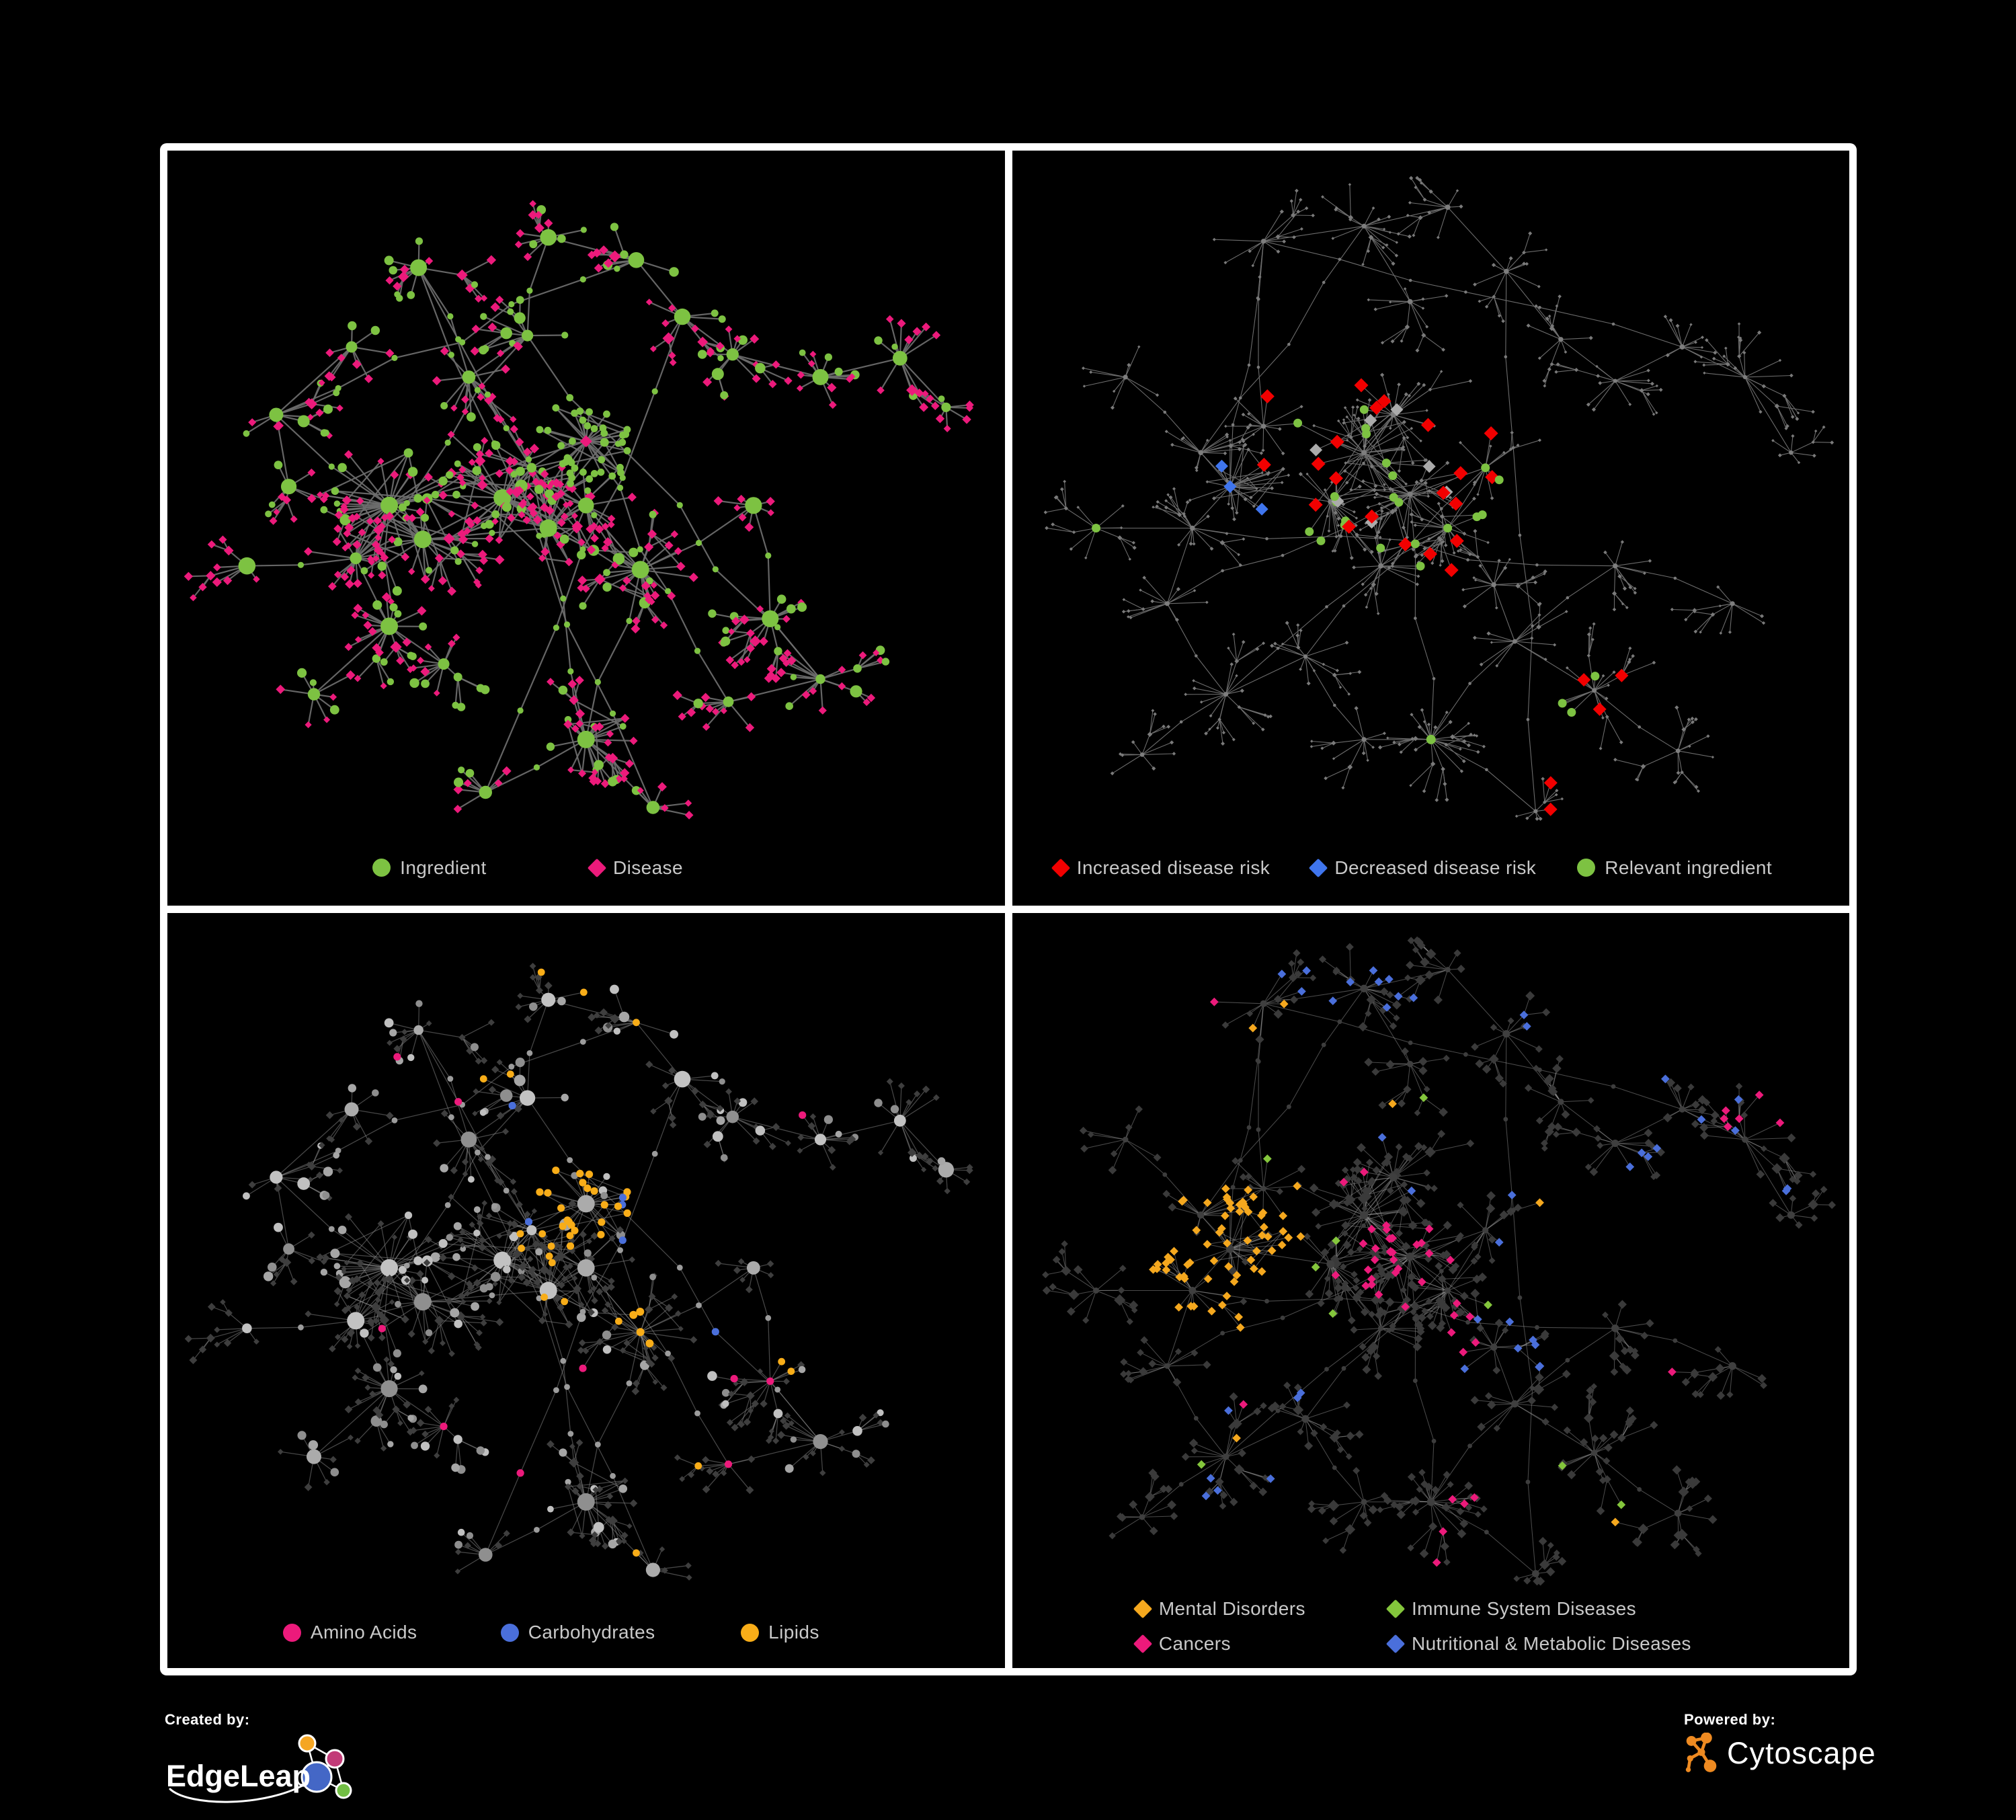 The height and width of the screenshot is (1820, 2016). I want to click on created-by-label: Created by:, so click(207, 1719).